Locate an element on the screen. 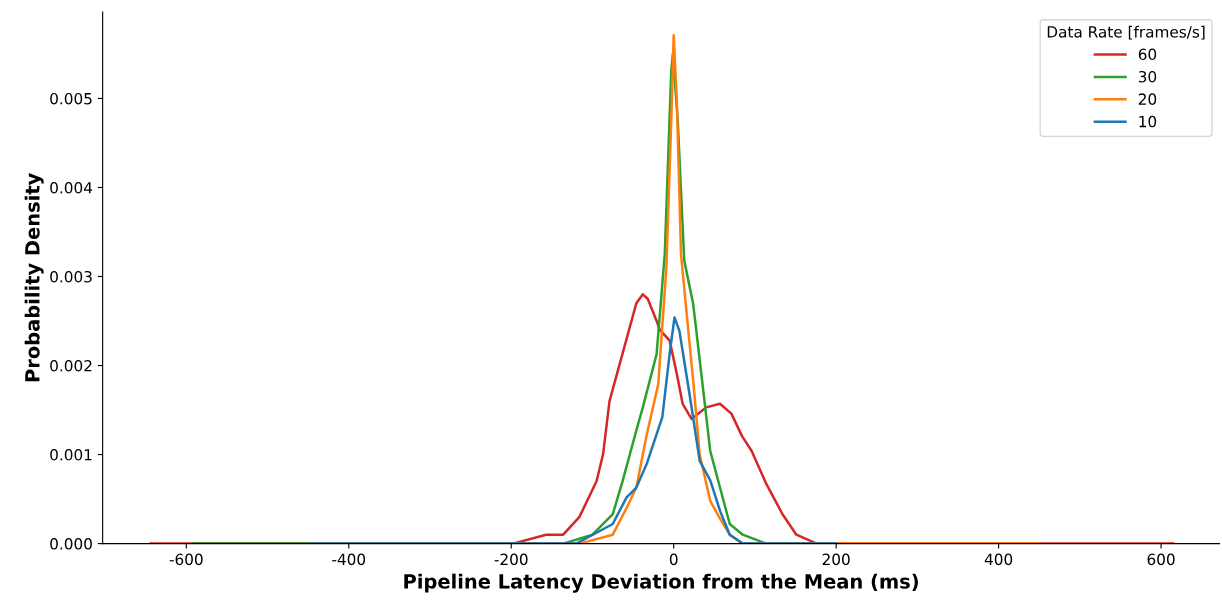 Image resolution: width=1222 pixels, height=604 pixels. x-tick-label: -600 is located at coordinates (186, 559).